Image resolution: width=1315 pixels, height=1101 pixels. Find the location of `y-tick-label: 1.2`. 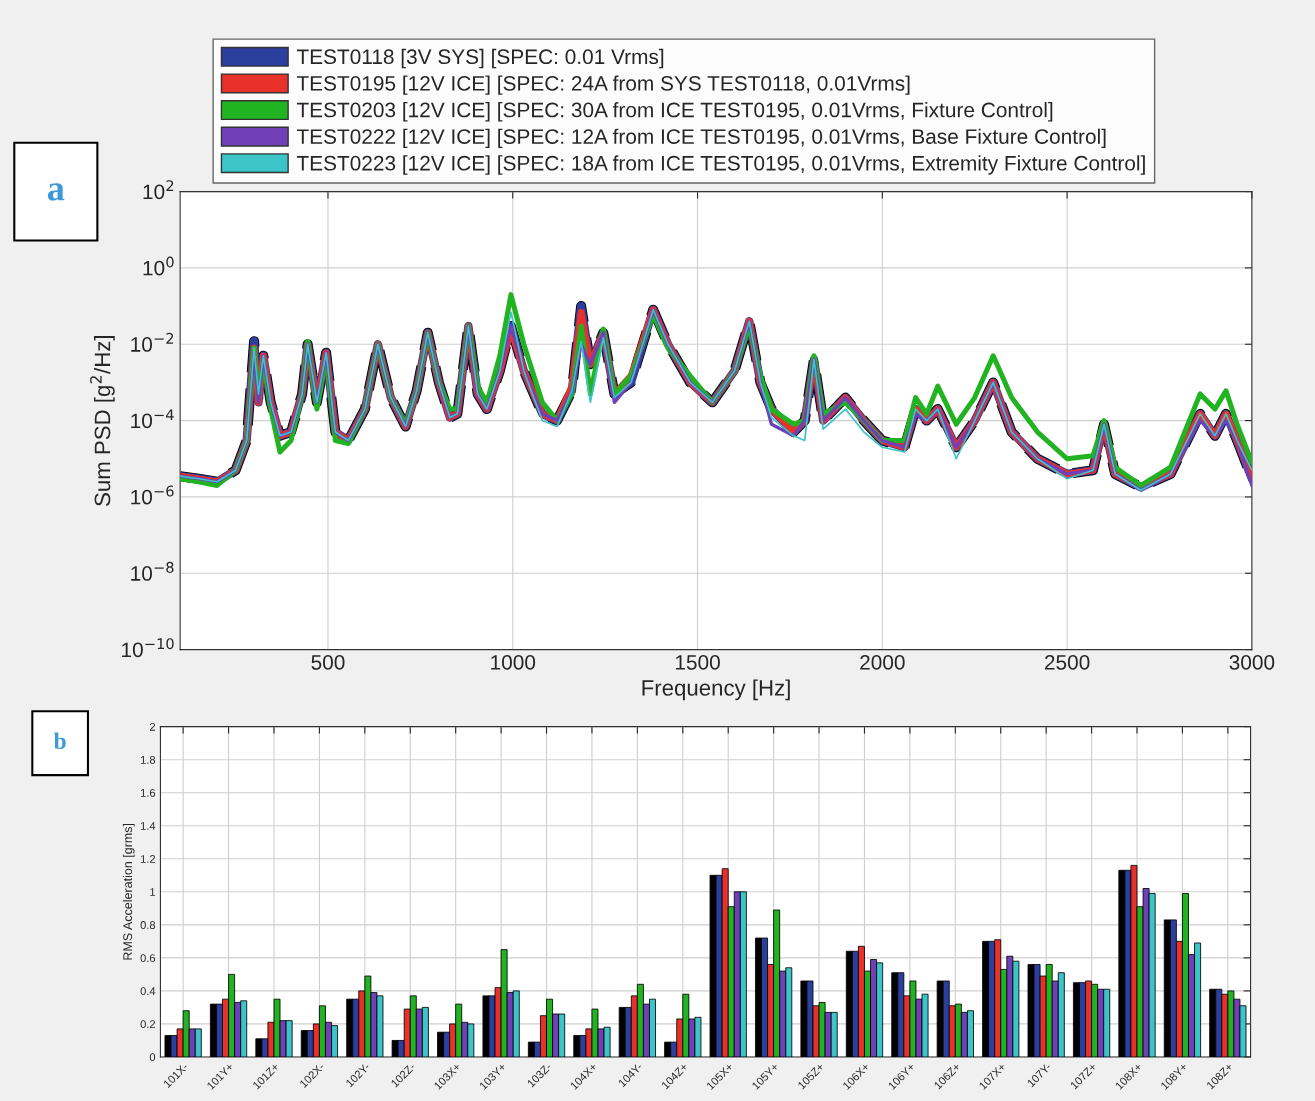

y-tick-label: 1.2 is located at coordinates (148, 859).